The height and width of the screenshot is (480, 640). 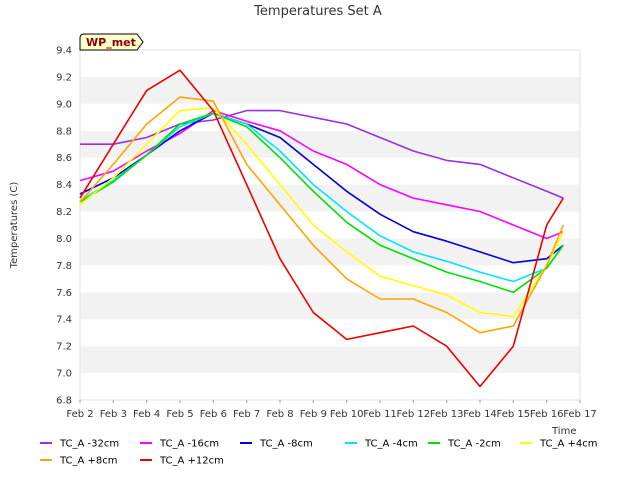 What do you see at coordinates (286, 444) in the screenshot?
I see `legend-label: TC_A -8cm` at bounding box center [286, 444].